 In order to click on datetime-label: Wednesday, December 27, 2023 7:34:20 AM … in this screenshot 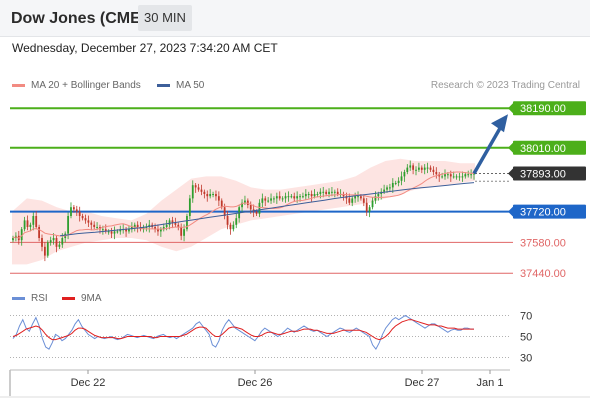, I will do `click(145, 48)`.